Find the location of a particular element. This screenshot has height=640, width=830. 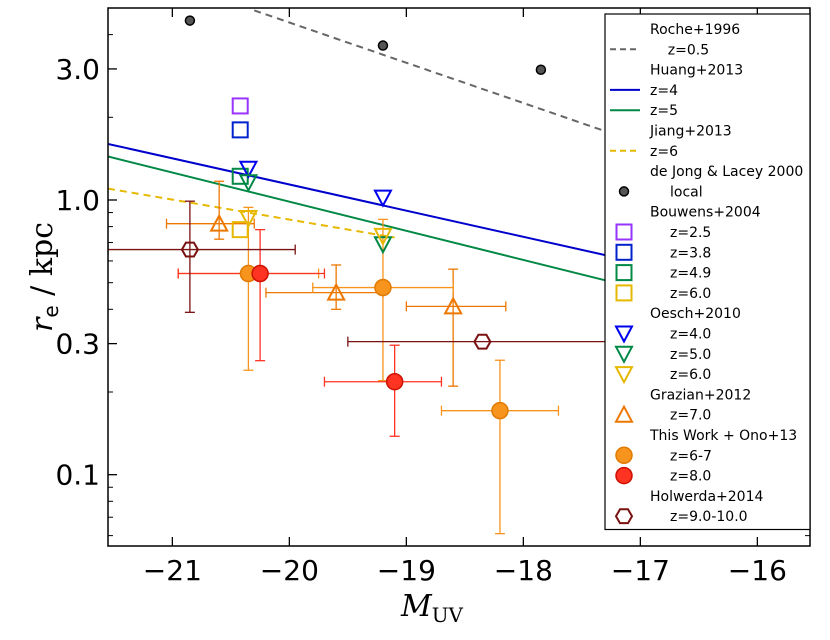

y-tick-label-3: 3.0 is located at coordinates (77, 69).